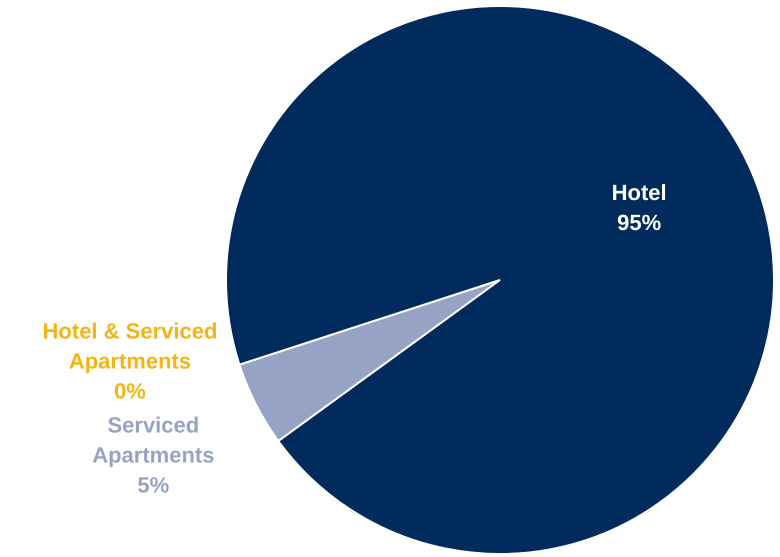  Describe the element at coordinates (153, 440) in the screenshot. I see `slice-label: Serviced Apartments` at that location.